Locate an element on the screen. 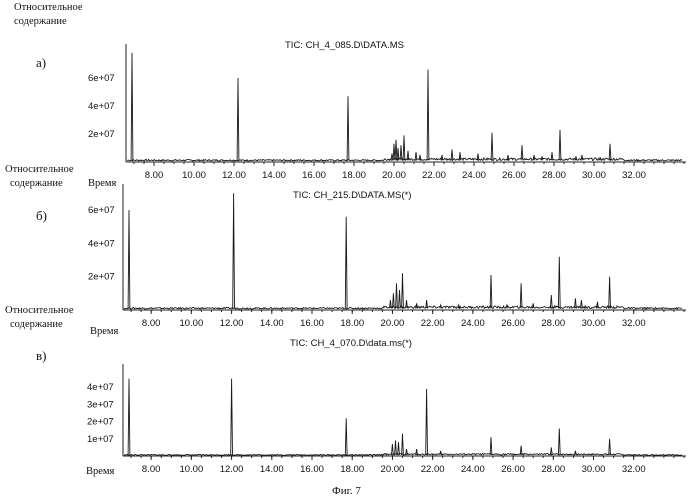 The width and height of the screenshot is (697, 500). x-tick-label-c-8: 24.00 is located at coordinates (473, 469).